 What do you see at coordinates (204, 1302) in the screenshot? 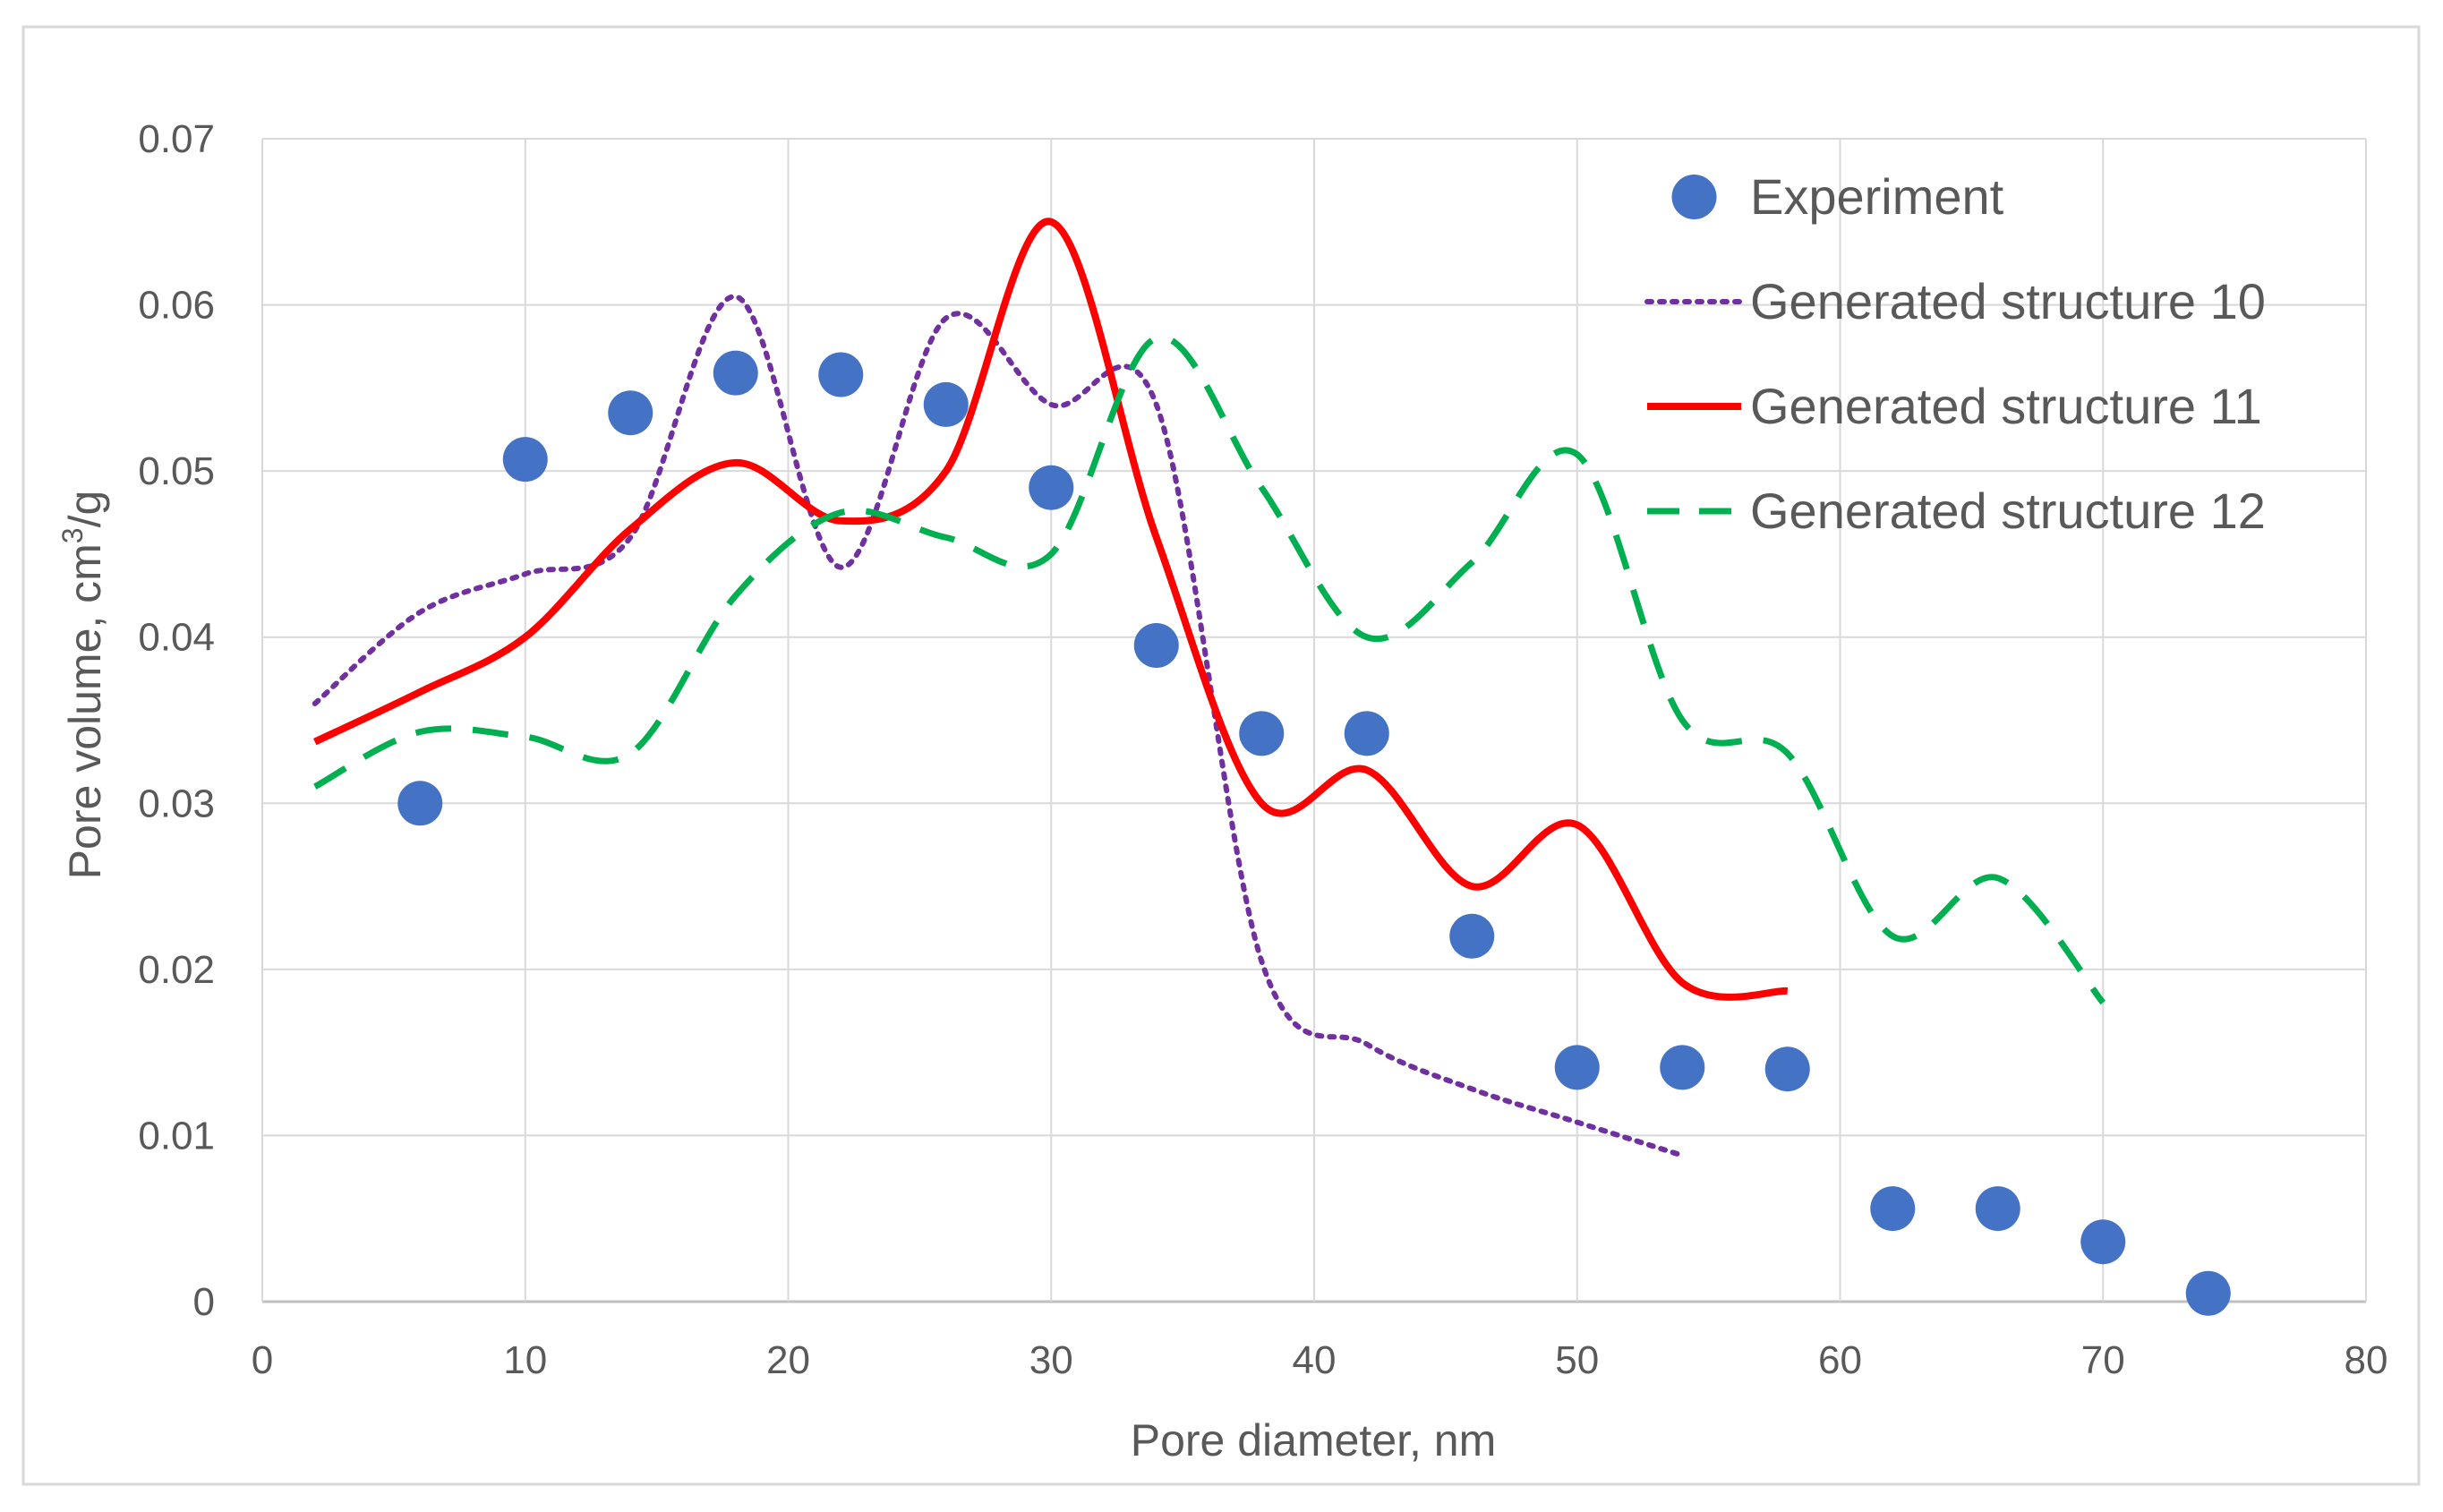
I see `y-tick-label: 0` at bounding box center [204, 1302].